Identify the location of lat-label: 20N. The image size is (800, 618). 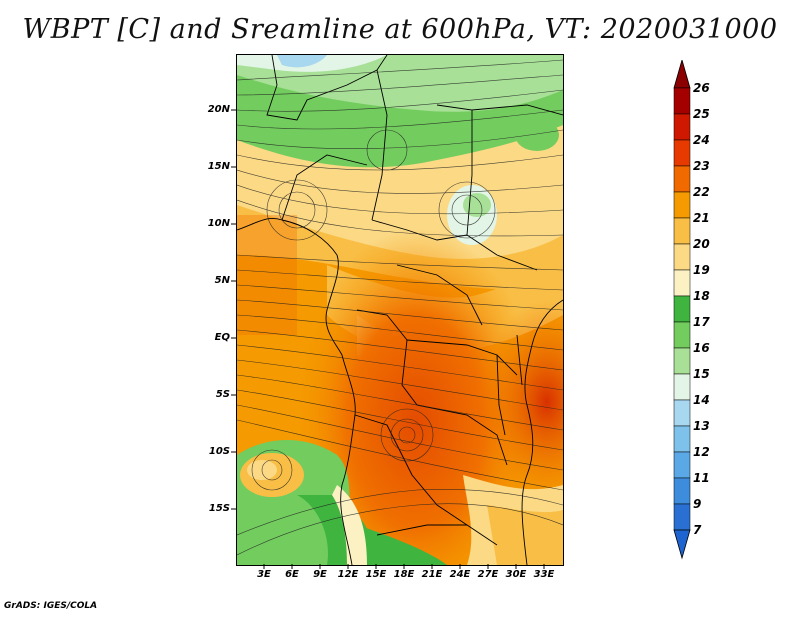
(218, 109).